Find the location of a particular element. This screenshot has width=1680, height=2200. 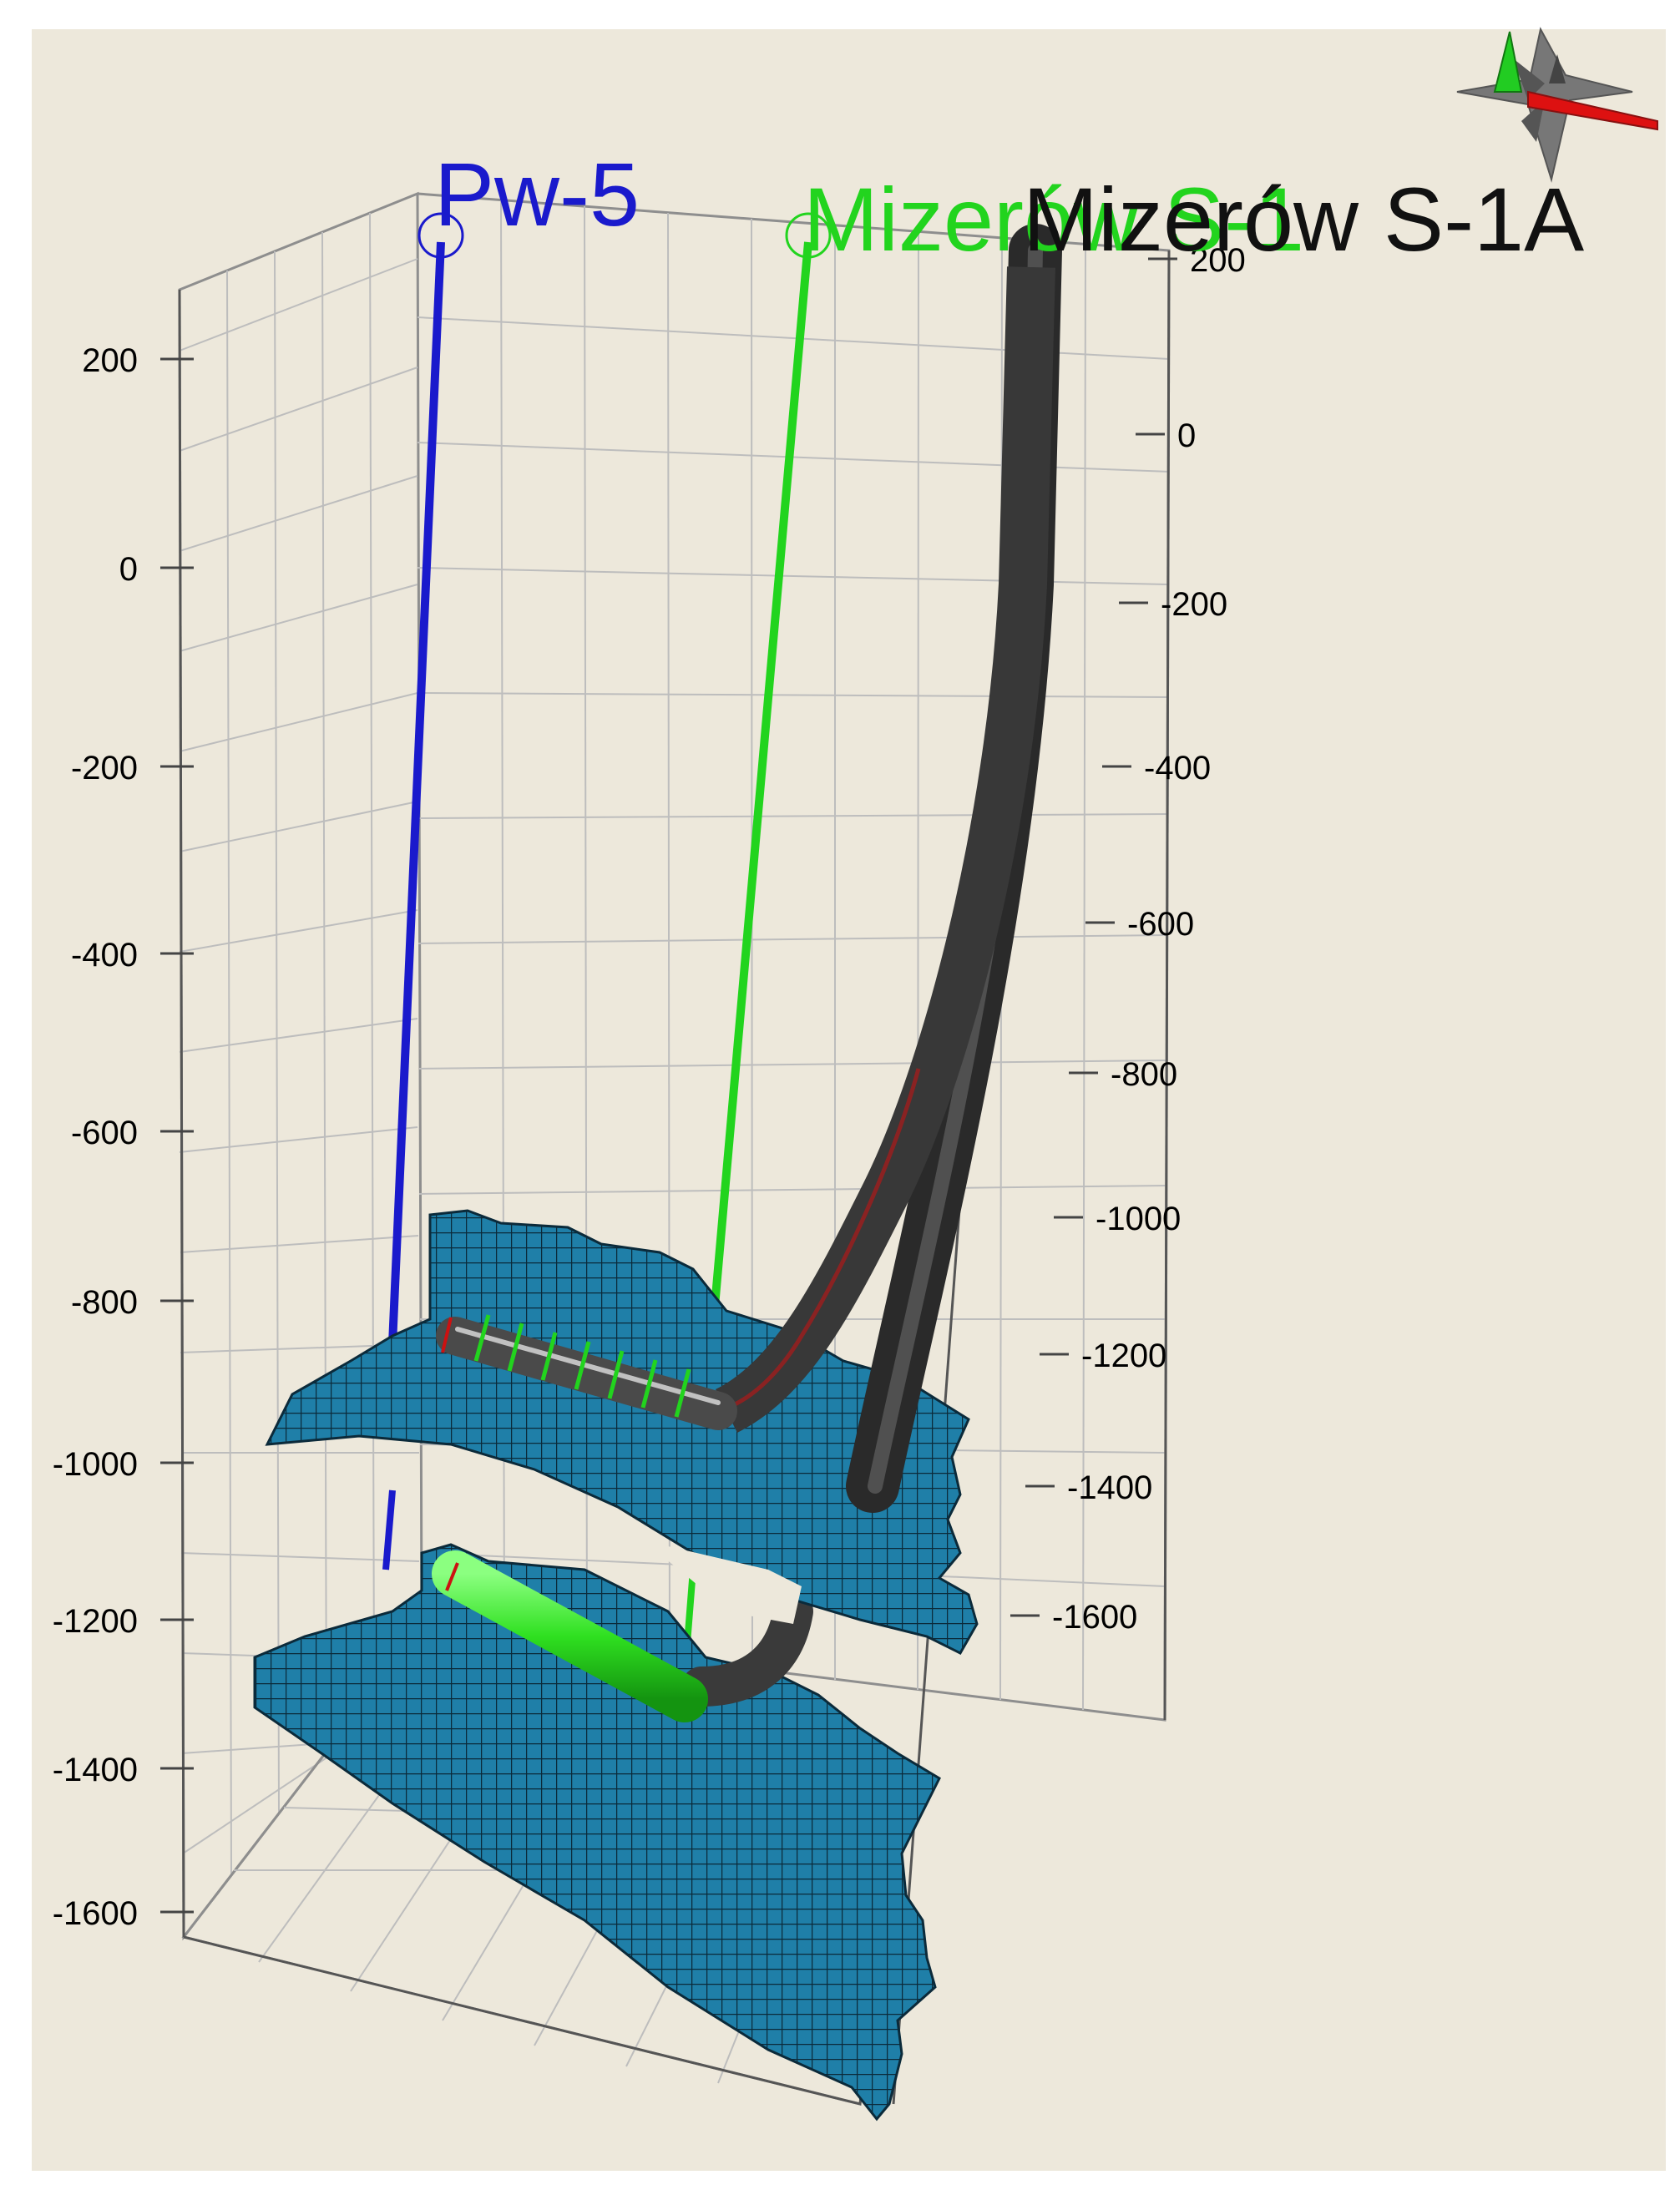

right-axis-tick-label: -400 is located at coordinates (1177, 768).